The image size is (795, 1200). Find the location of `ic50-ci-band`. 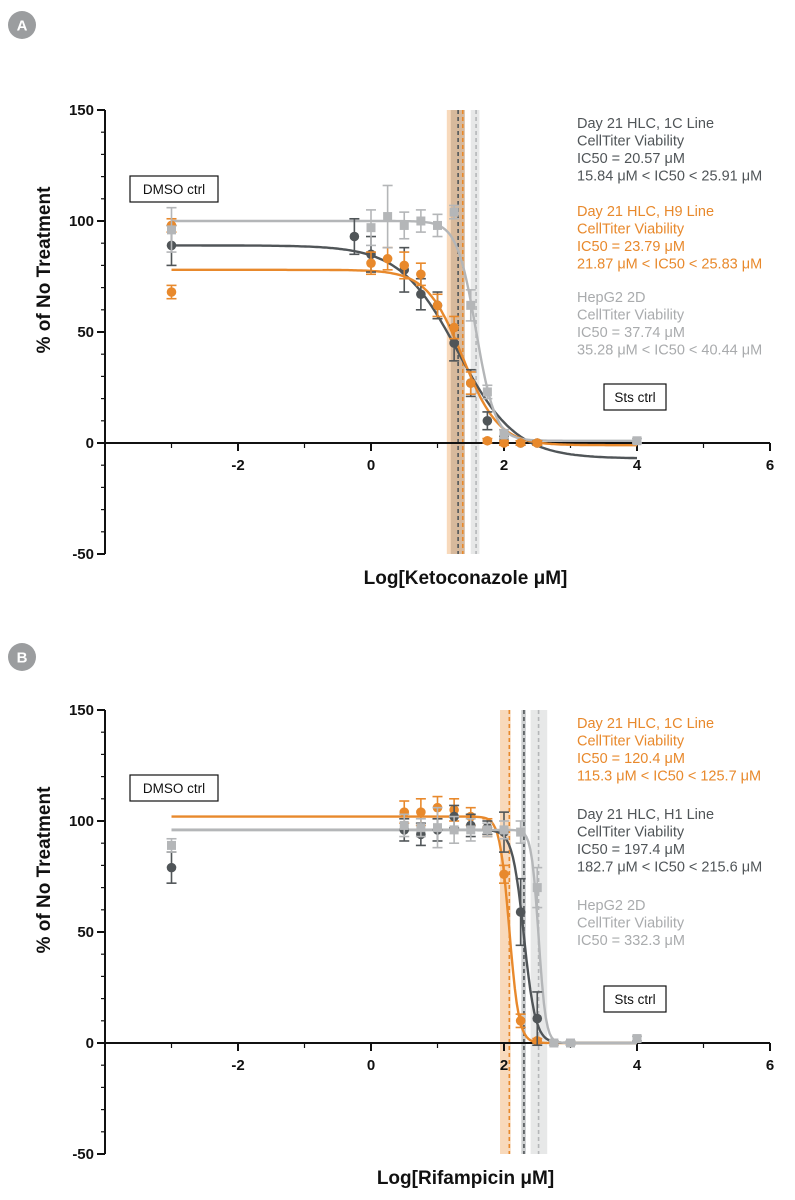

ic50-ci-band is located at coordinates (505, 932).